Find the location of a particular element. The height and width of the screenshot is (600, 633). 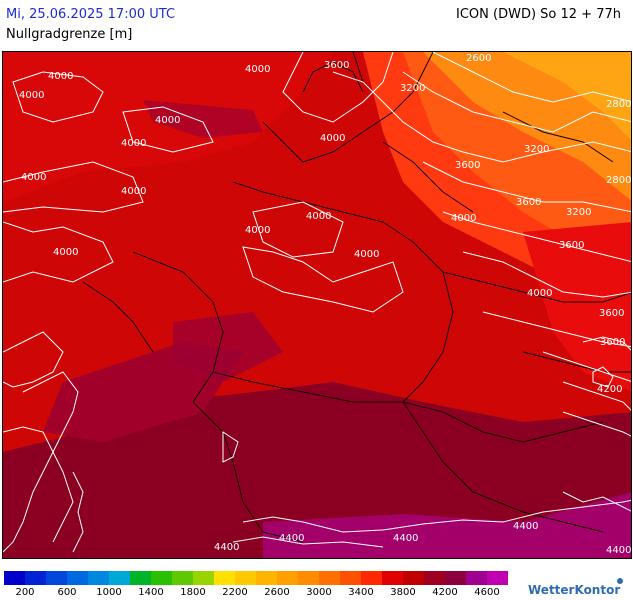

parameter-title: Nullgradgrenze [m] is located at coordinates (69, 34).